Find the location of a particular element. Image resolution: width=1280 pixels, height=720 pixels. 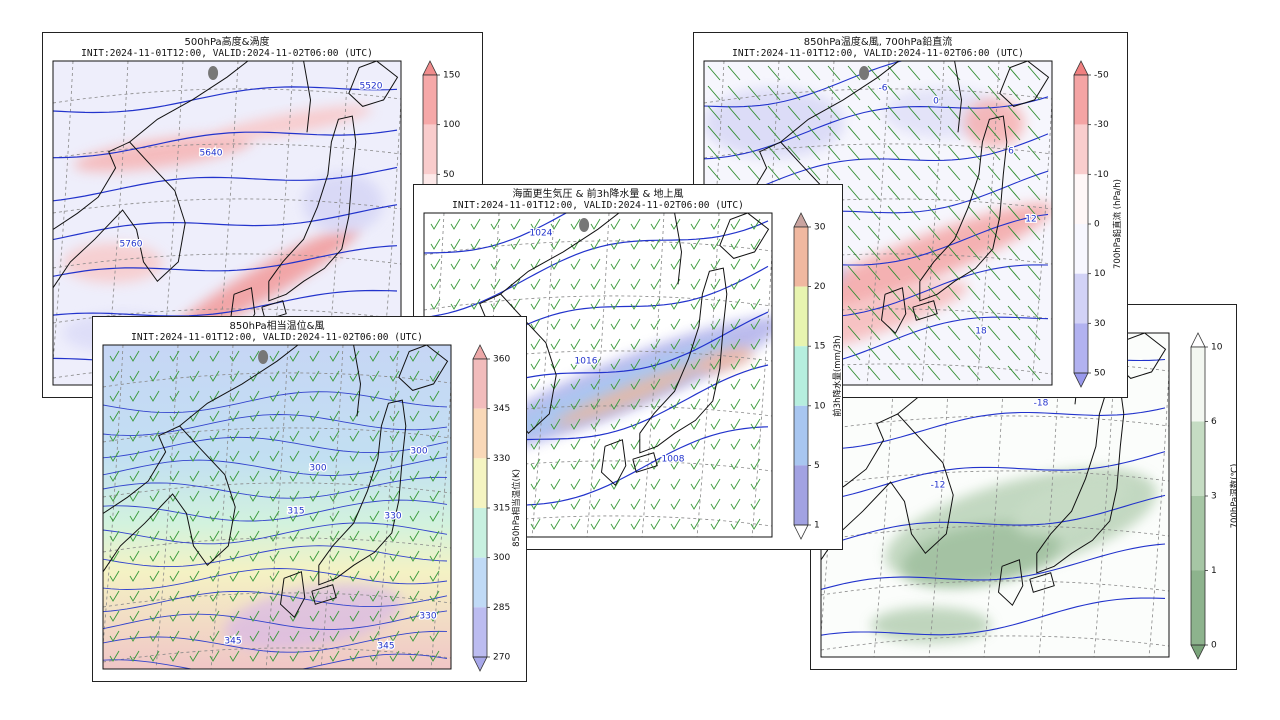

contour-label: -6 is located at coordinates (883, 89).